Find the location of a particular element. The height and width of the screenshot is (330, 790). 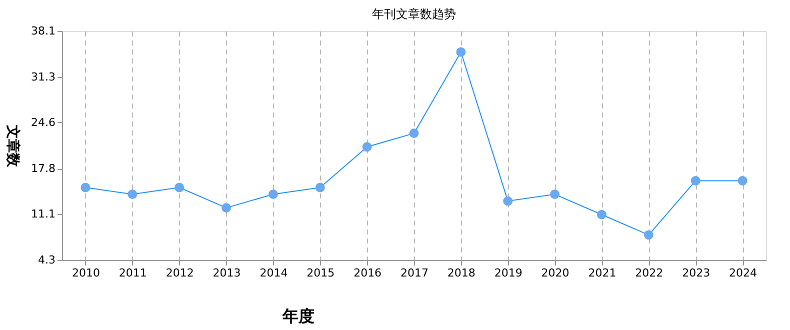

x-tick-label: 2018 is located at coordinates (461, 273).